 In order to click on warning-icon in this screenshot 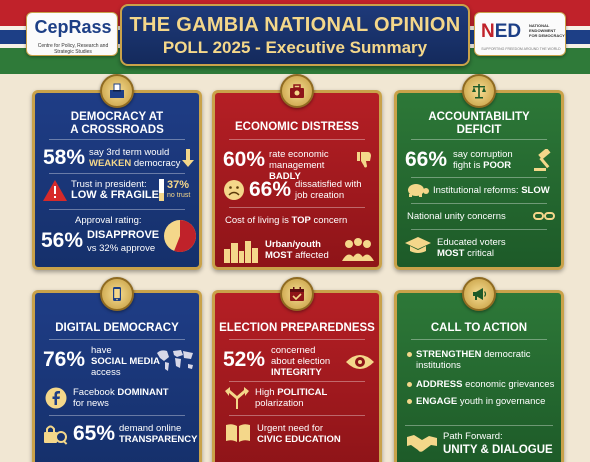, I will do `click(55, 190)`.